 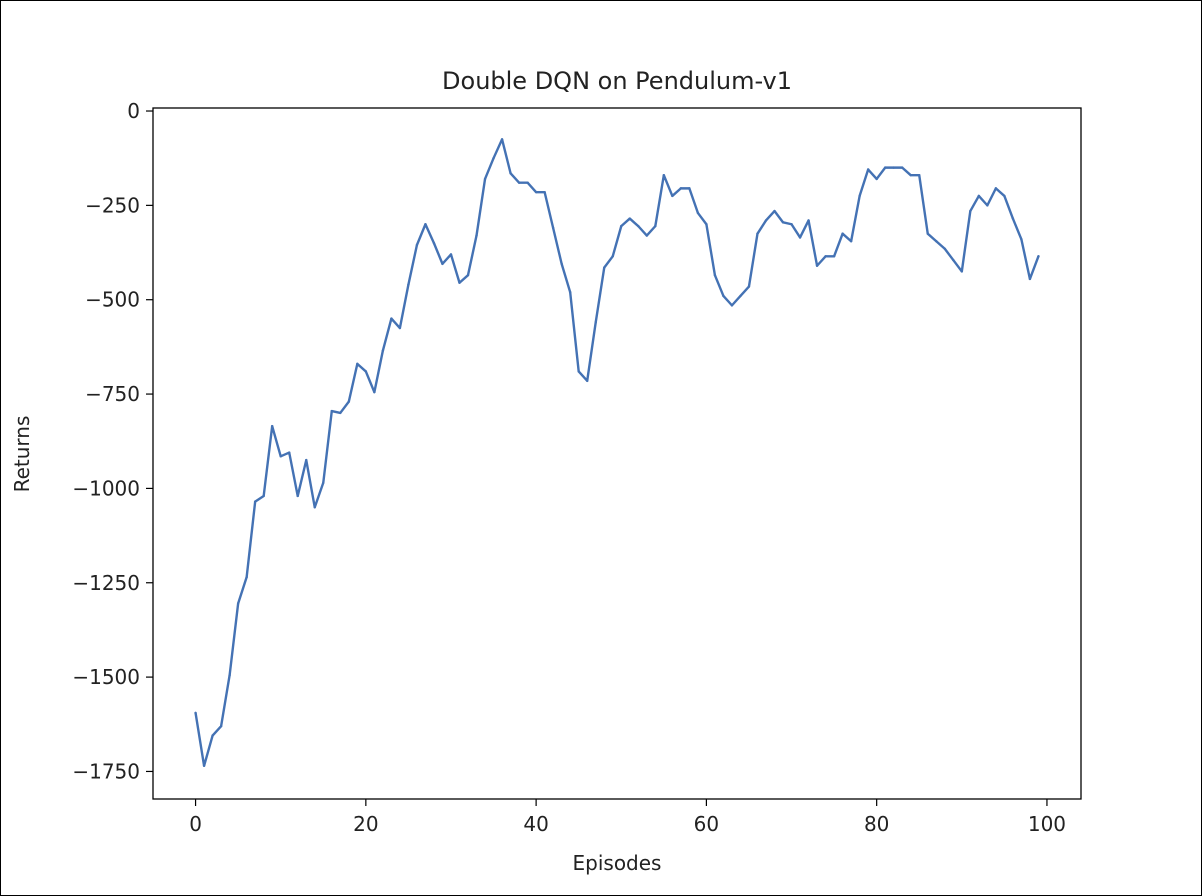 I want to click on x-tick-label: 60, so click(x=706, y=824).